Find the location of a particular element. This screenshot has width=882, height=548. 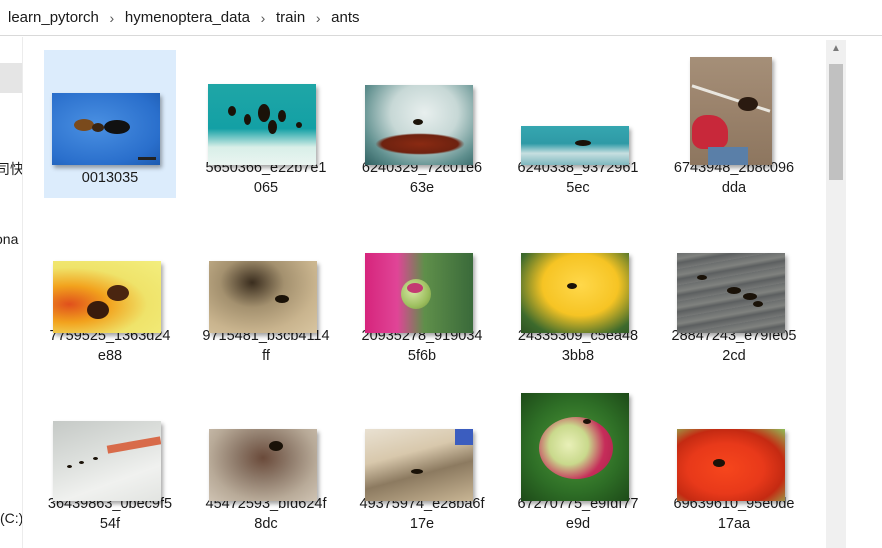

file-tile: 5650366_e22b7e1065 is located at coordinates (266, 124).